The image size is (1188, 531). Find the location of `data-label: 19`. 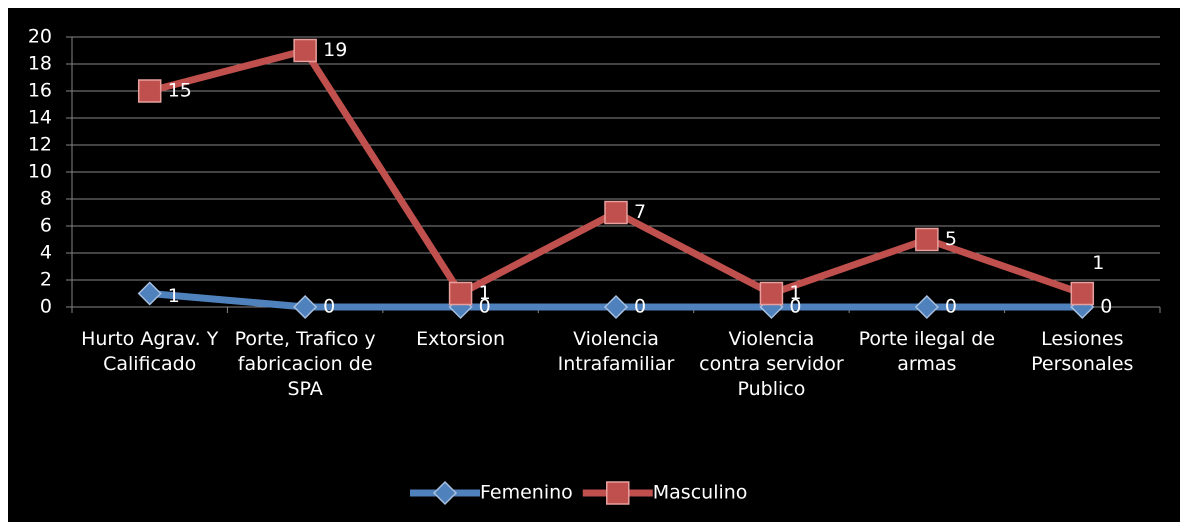

data-label: 19 is located at coordinates (335, 50).